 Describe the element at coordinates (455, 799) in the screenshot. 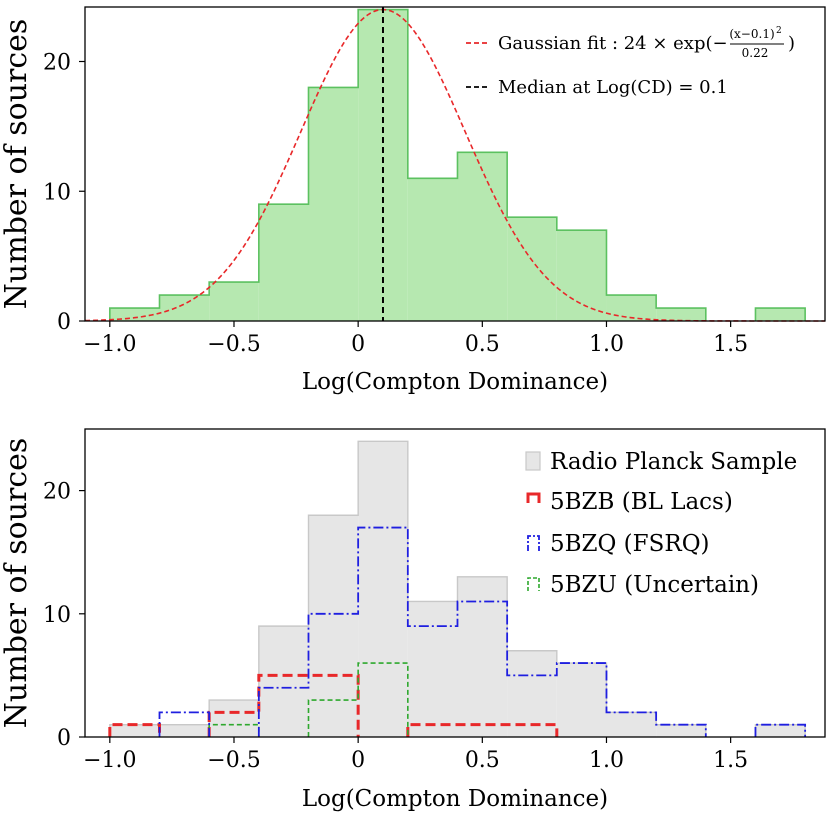

I see `bottom-x-axis-label: Log(Compton Dominance)` at that location.